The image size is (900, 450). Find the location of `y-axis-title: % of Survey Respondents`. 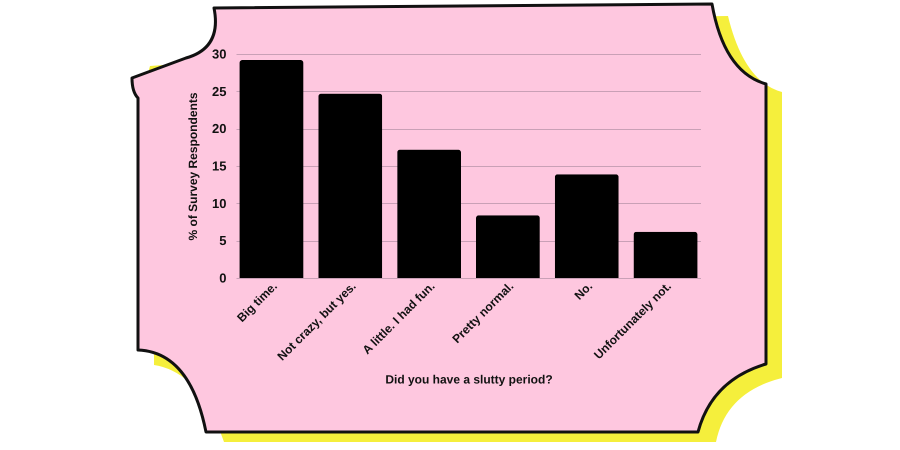

y-axis-title: % of Survey Respondents is located at coordinates (193, 166).